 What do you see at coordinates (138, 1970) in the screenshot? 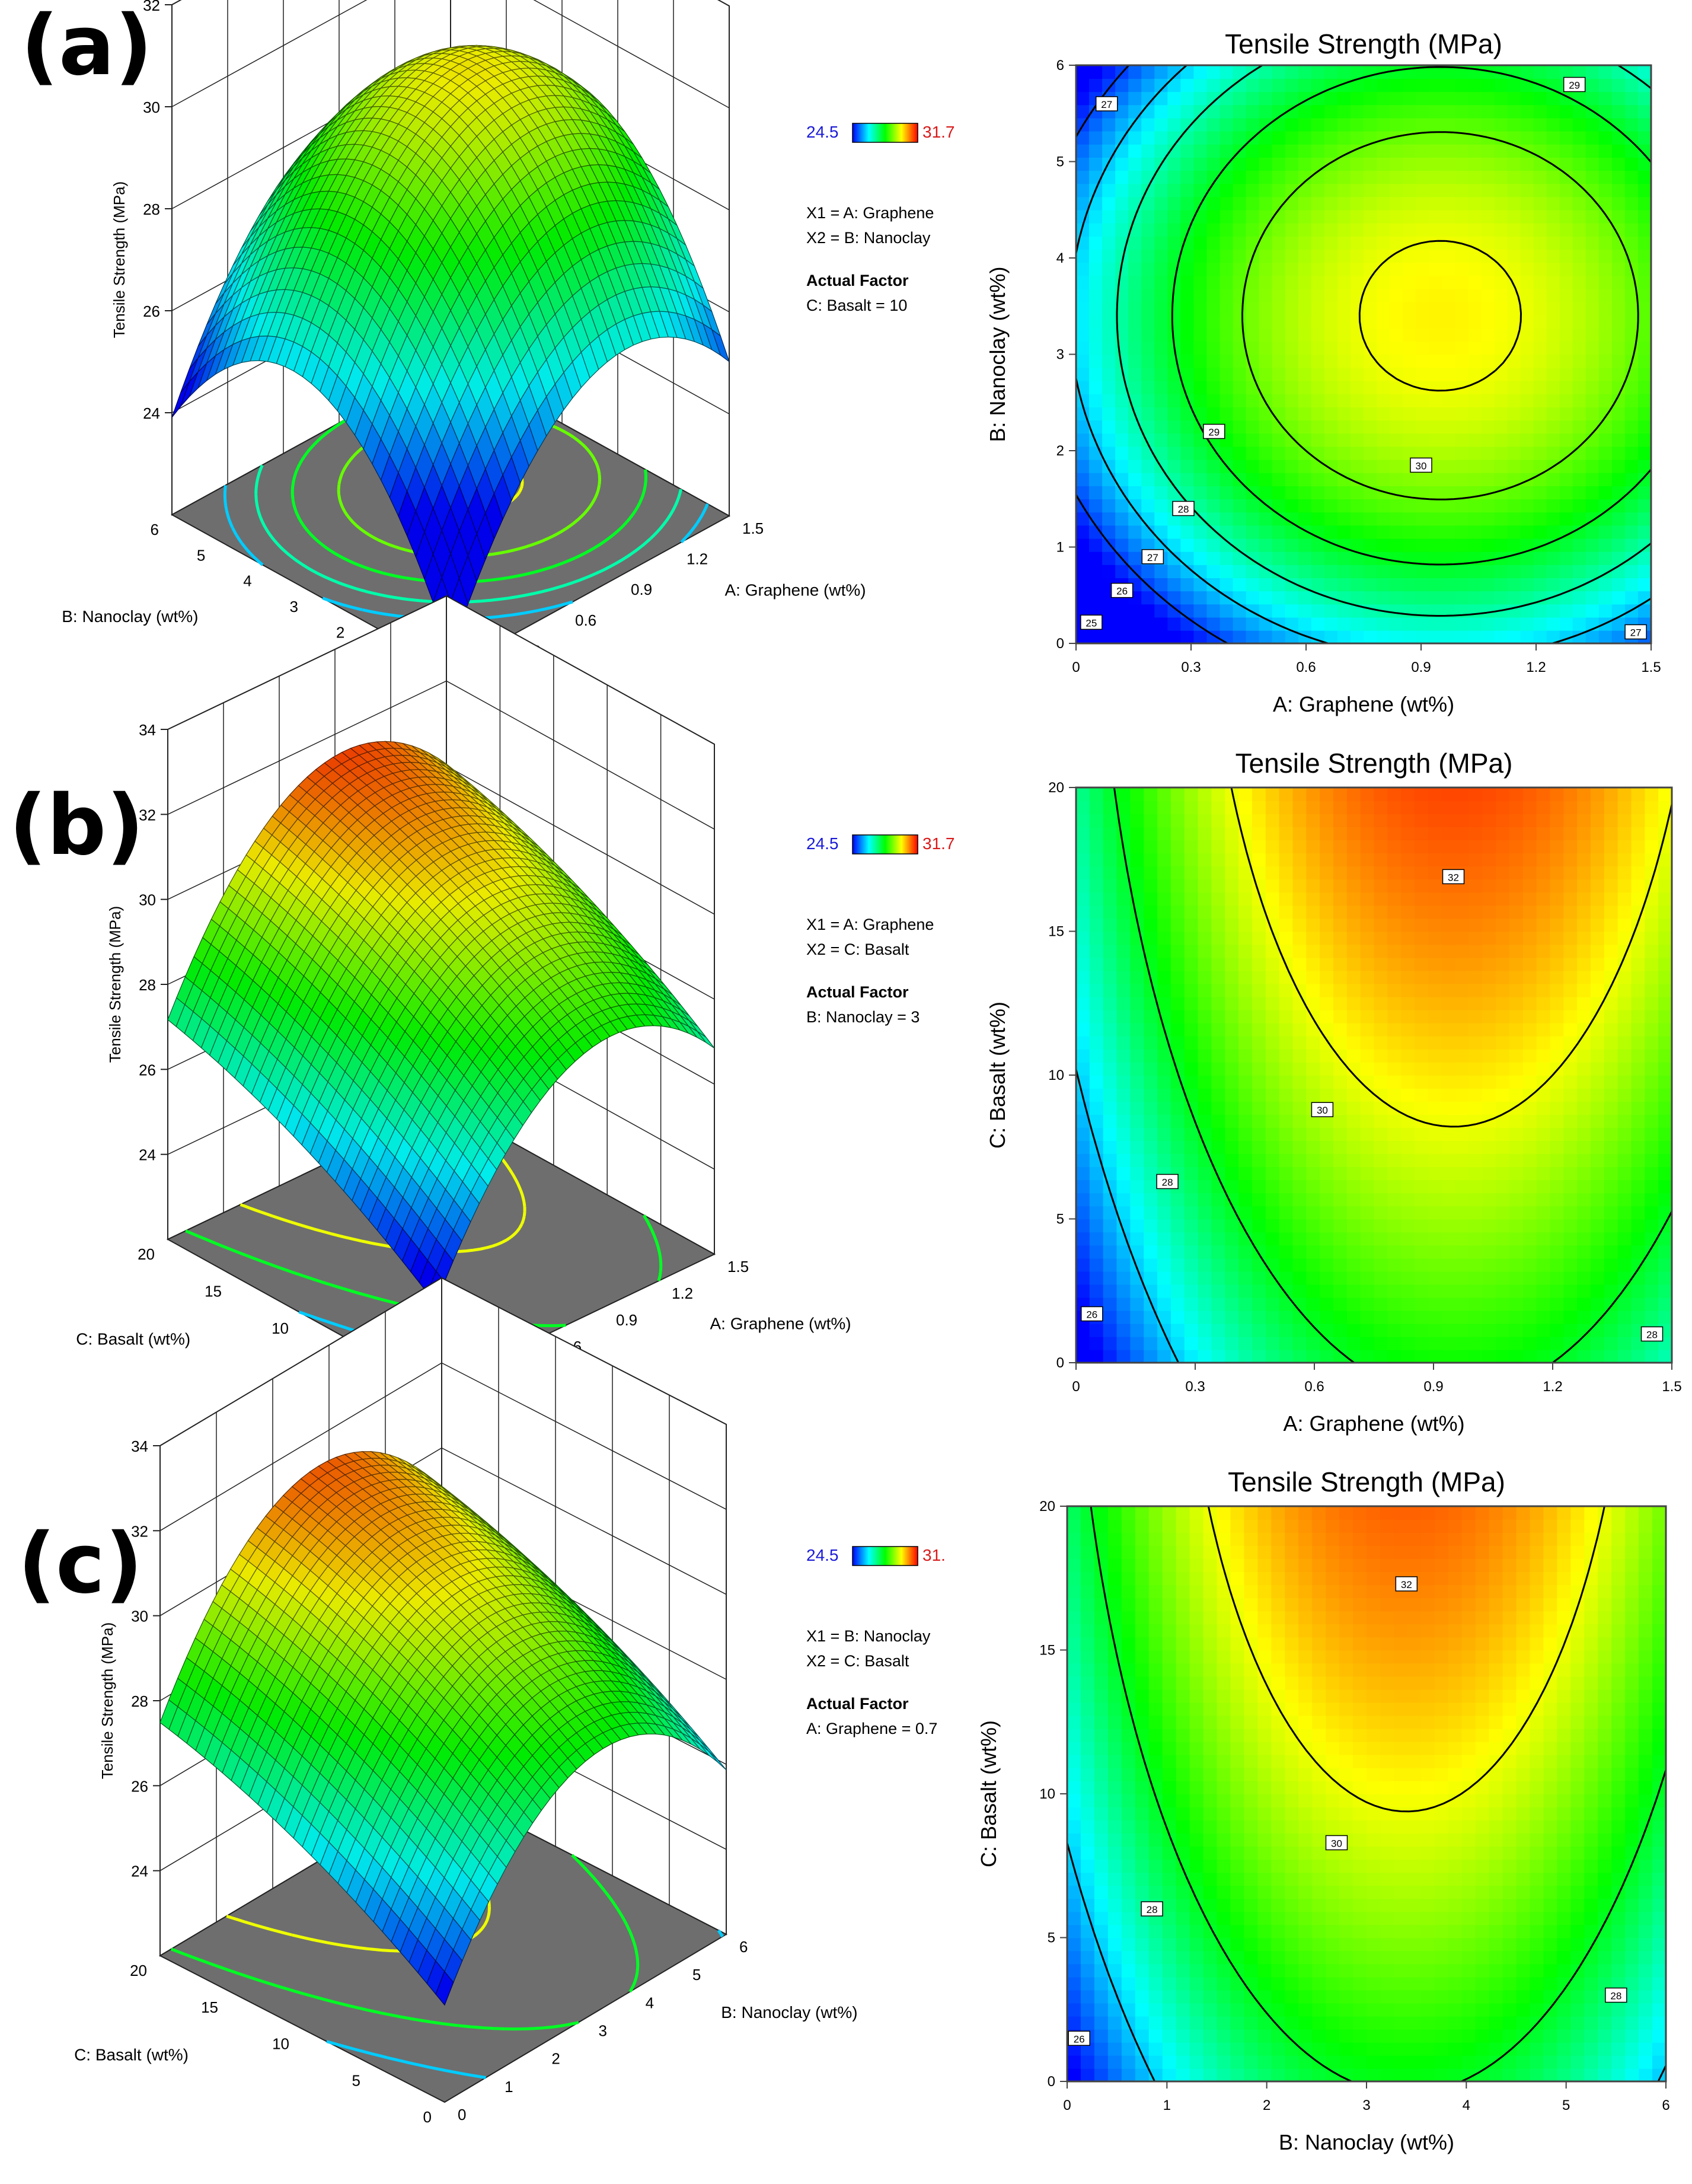
I see `y-tick-label: 20` at bounding box center [138, 1970].